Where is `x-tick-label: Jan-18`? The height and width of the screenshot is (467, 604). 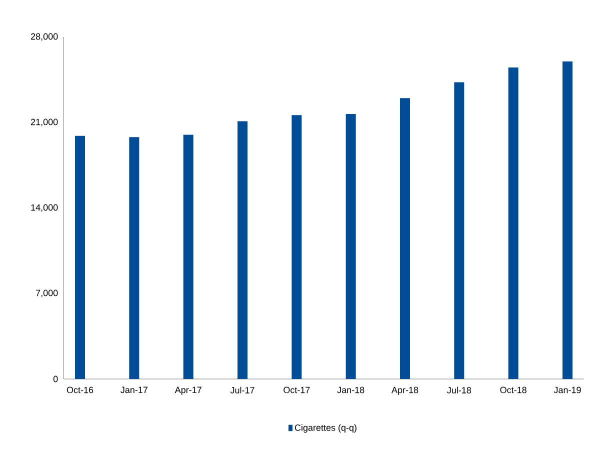 x-tick-label: Jan-18 is located at coordinates (350, 390).